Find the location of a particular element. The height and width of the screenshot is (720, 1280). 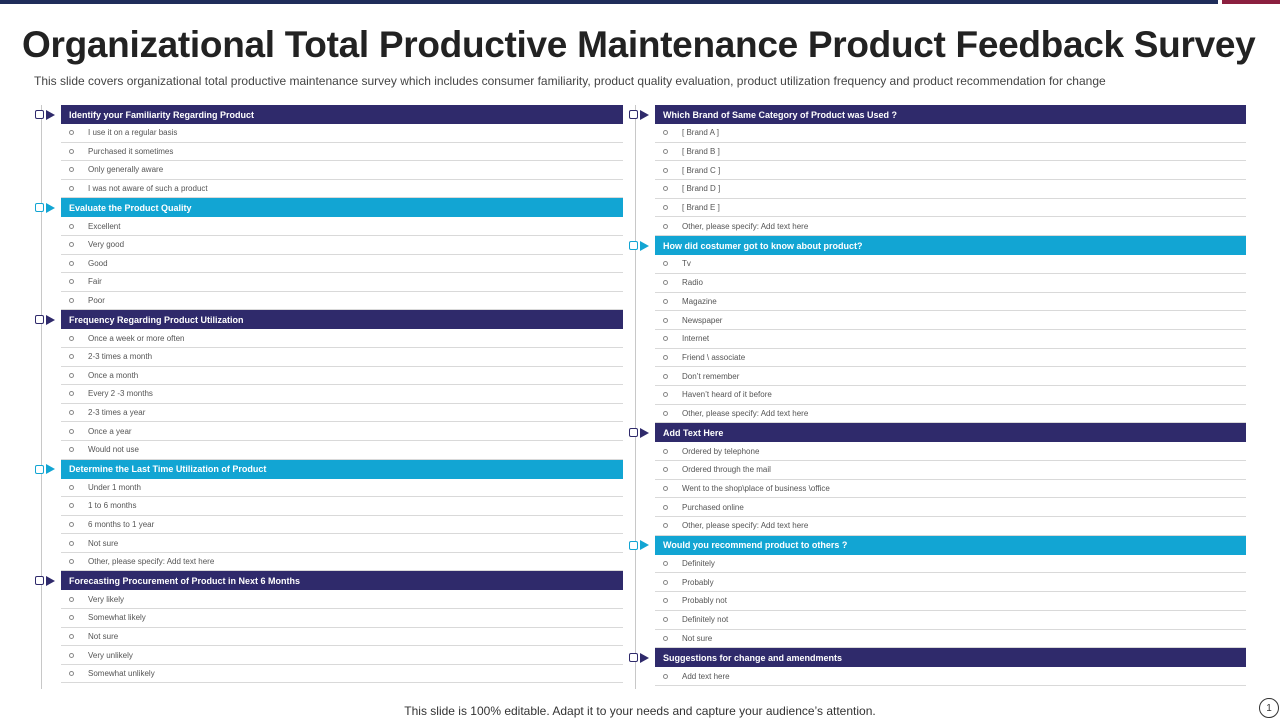

survey-option: Ordered through the mail is located at coordinates (950, 470).